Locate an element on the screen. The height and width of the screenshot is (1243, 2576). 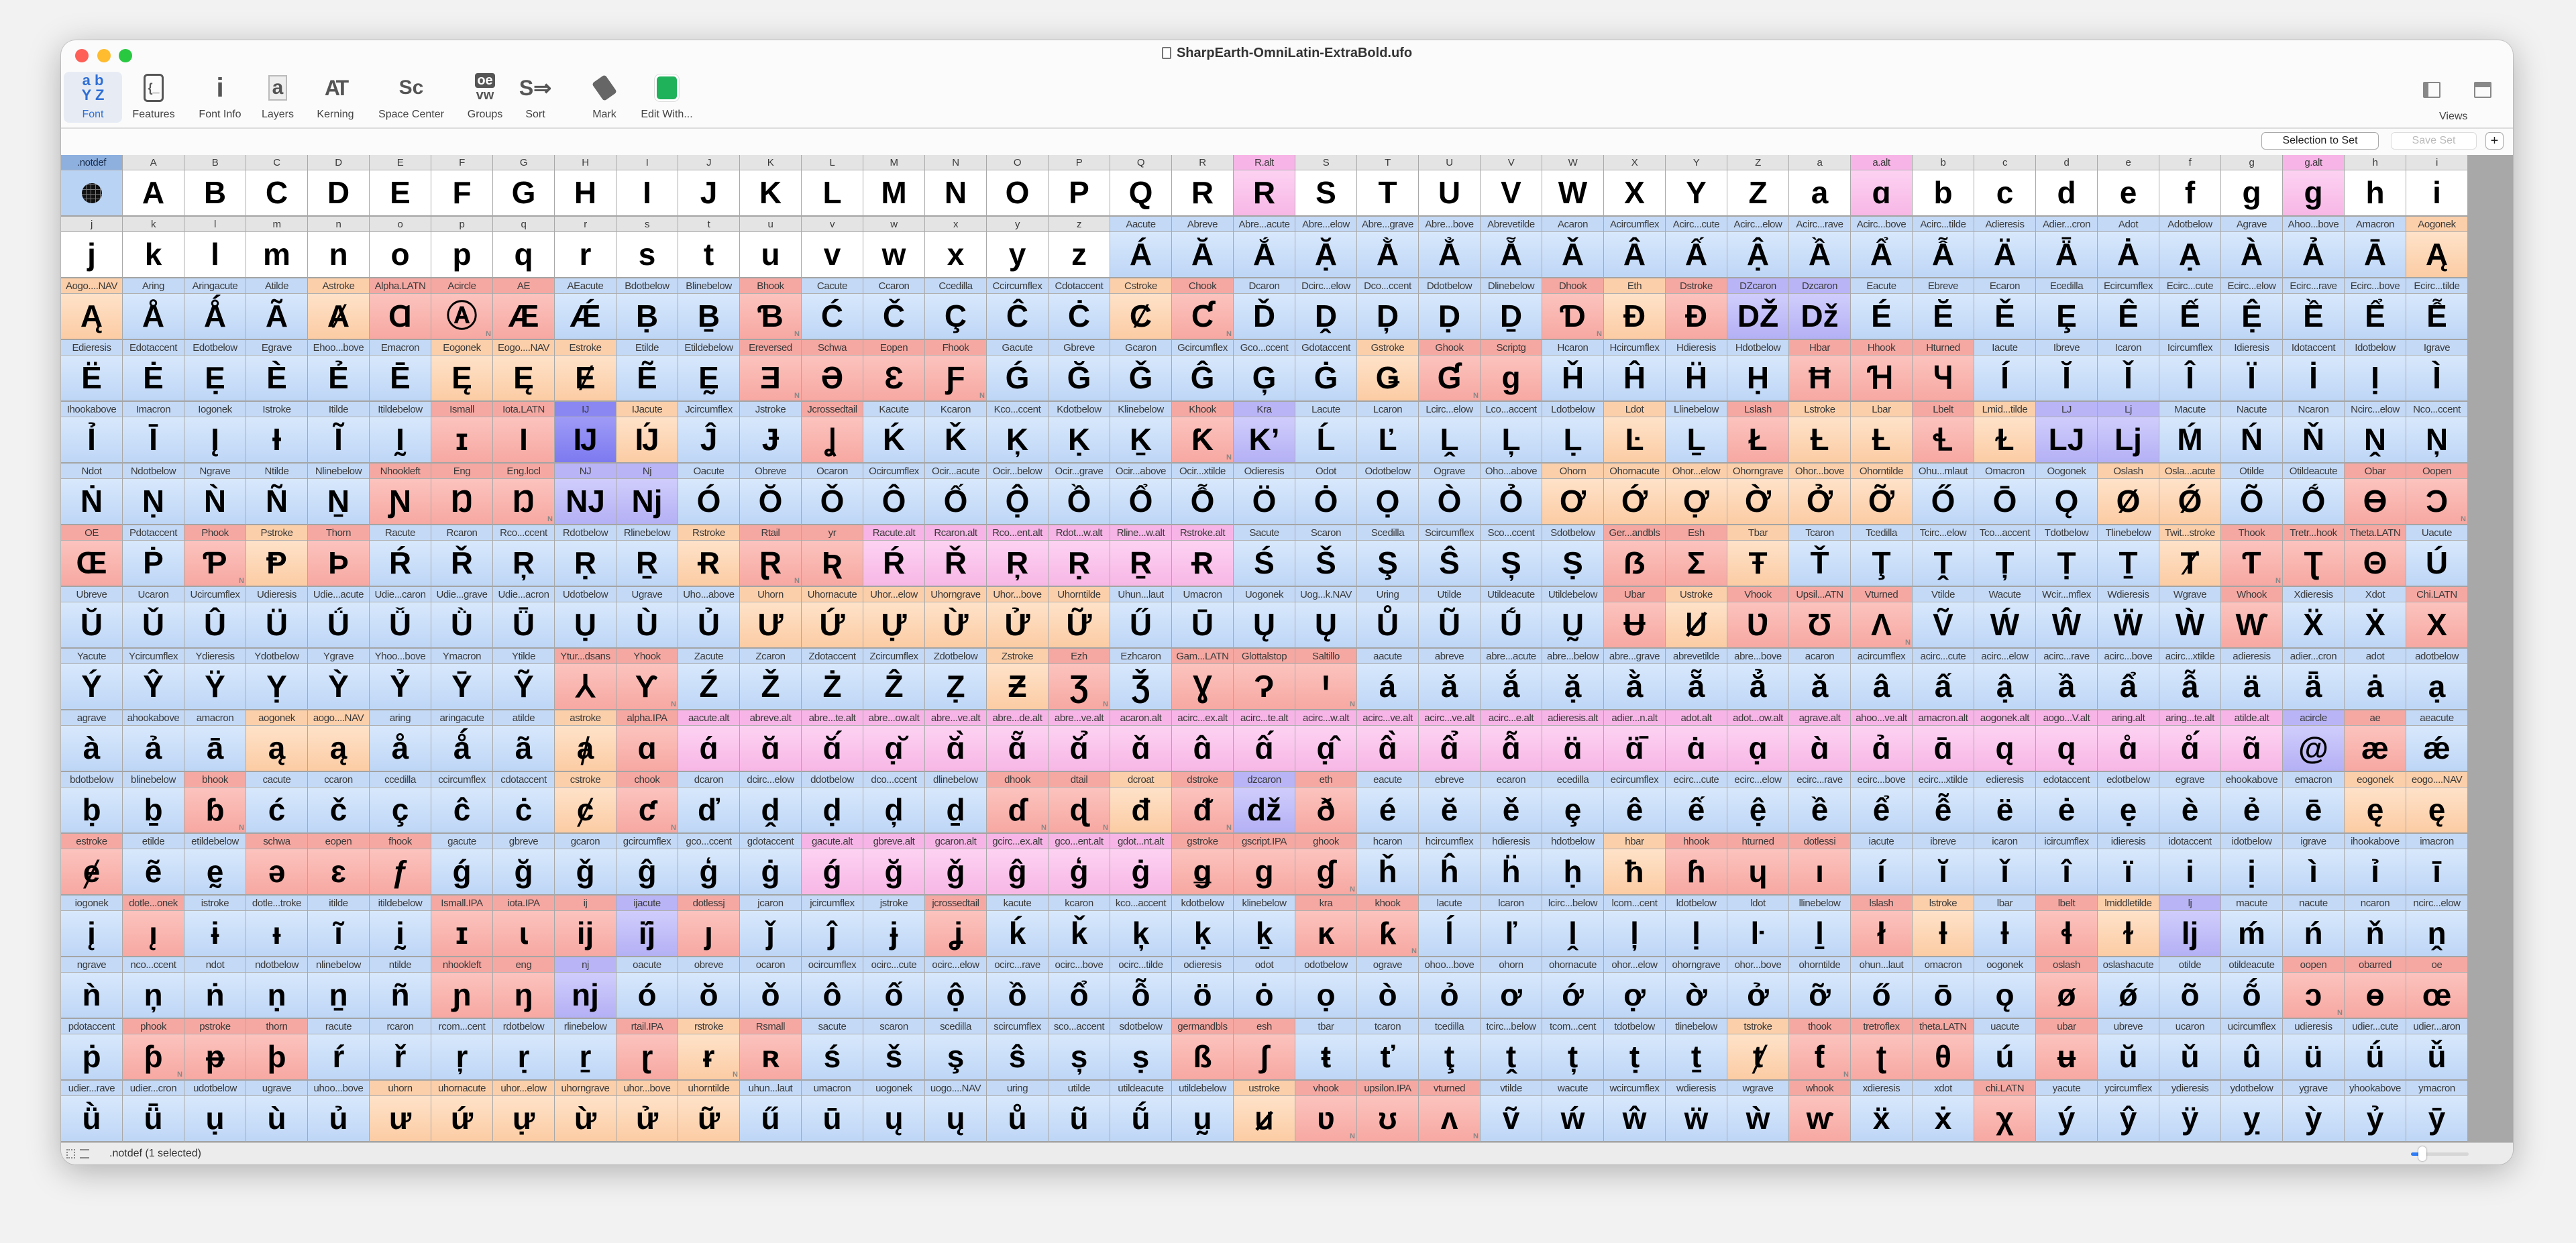
glyph-cell: Rsmall ʀ is located at coordinates (771, 1050).